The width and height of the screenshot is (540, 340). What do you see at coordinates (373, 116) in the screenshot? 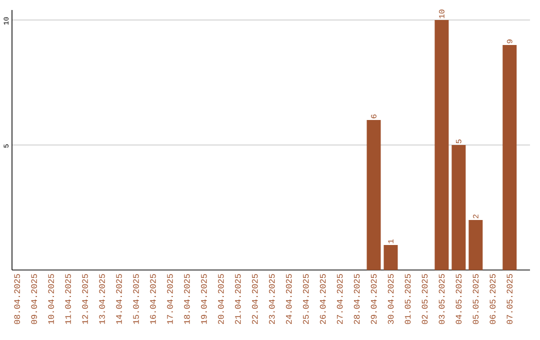
I see `data-label: 6` at bounding box center [373, 116].